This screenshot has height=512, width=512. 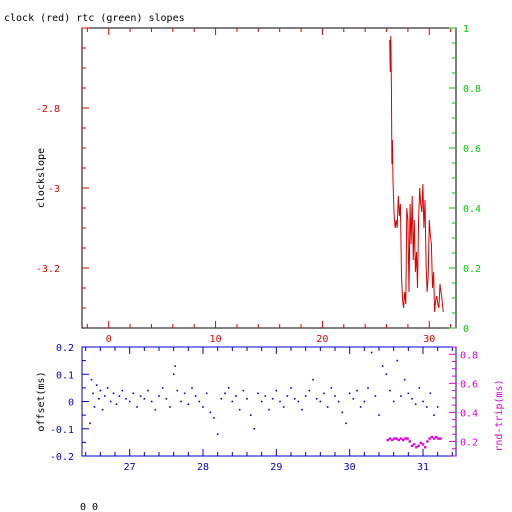 I want to click on y2-tick-label: 0.6, so click(x=472, y=149).